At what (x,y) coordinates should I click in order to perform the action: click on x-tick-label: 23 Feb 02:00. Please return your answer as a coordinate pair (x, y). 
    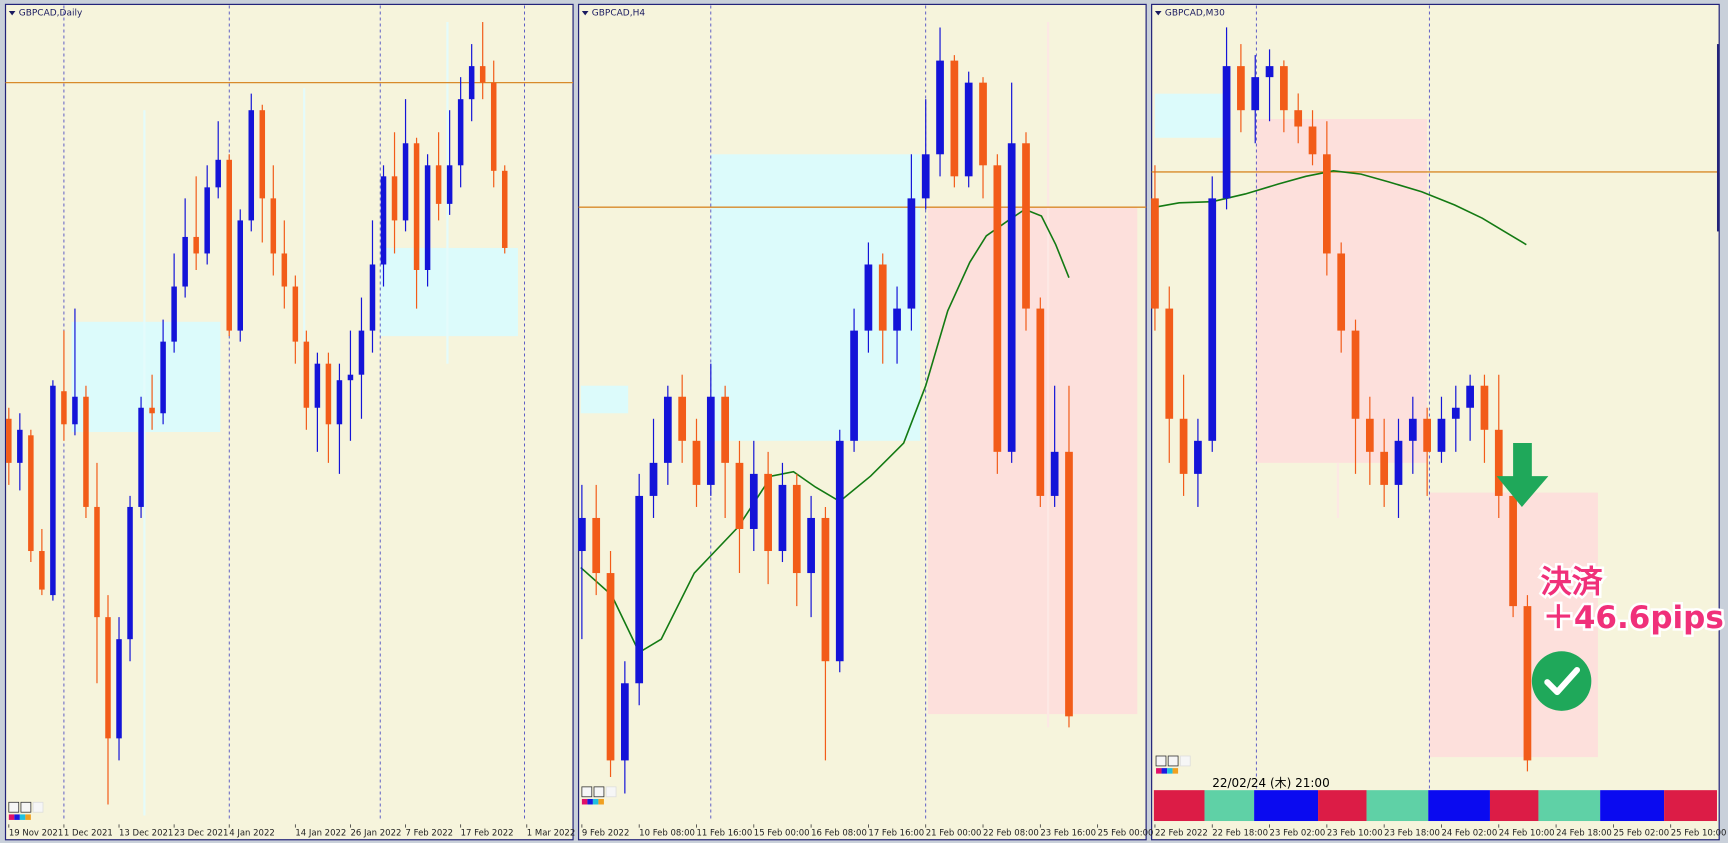
    Looking at the image, I should click on (1298, 834).